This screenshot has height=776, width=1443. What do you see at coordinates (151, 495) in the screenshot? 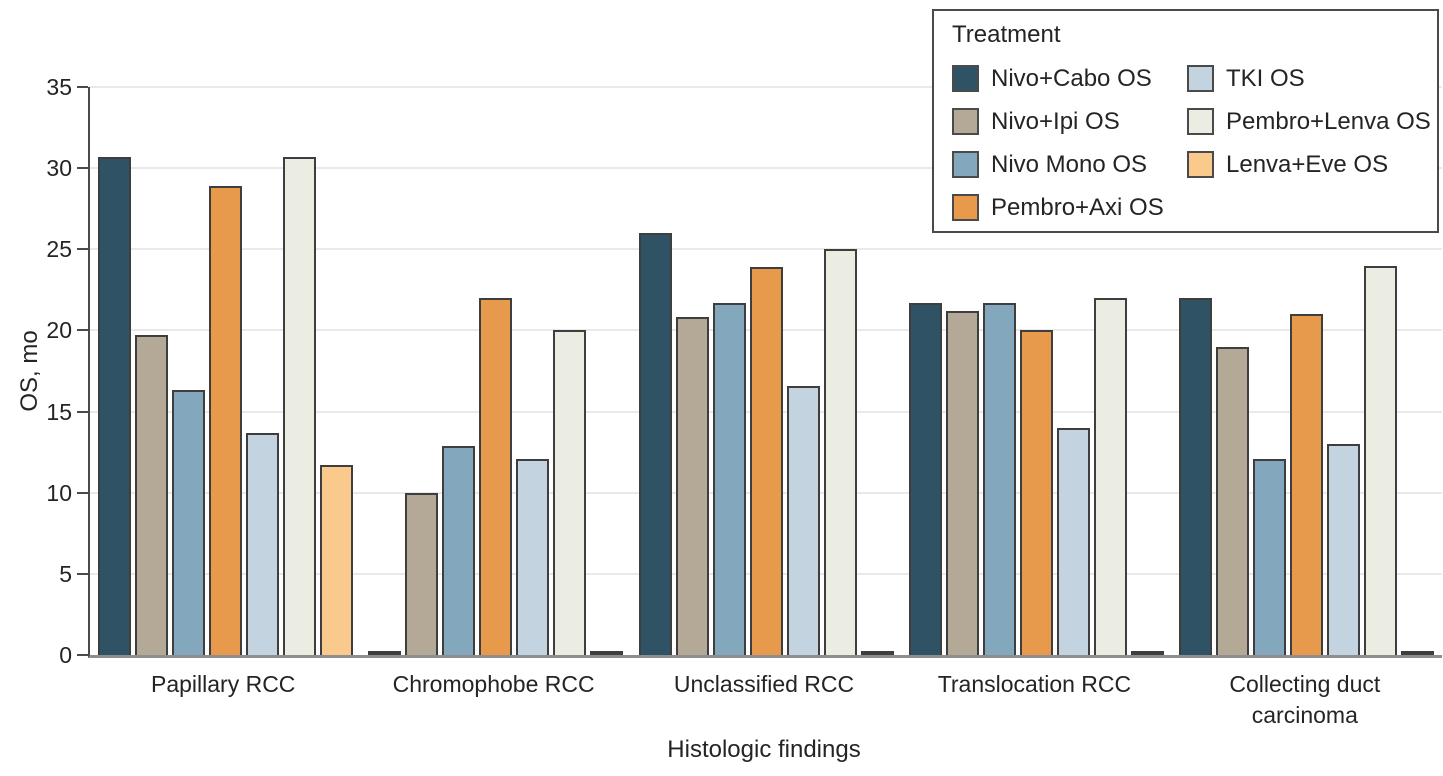
I see `bar-nivo-ipi-os-papillary-rcc` at bounding box center [151, 495].